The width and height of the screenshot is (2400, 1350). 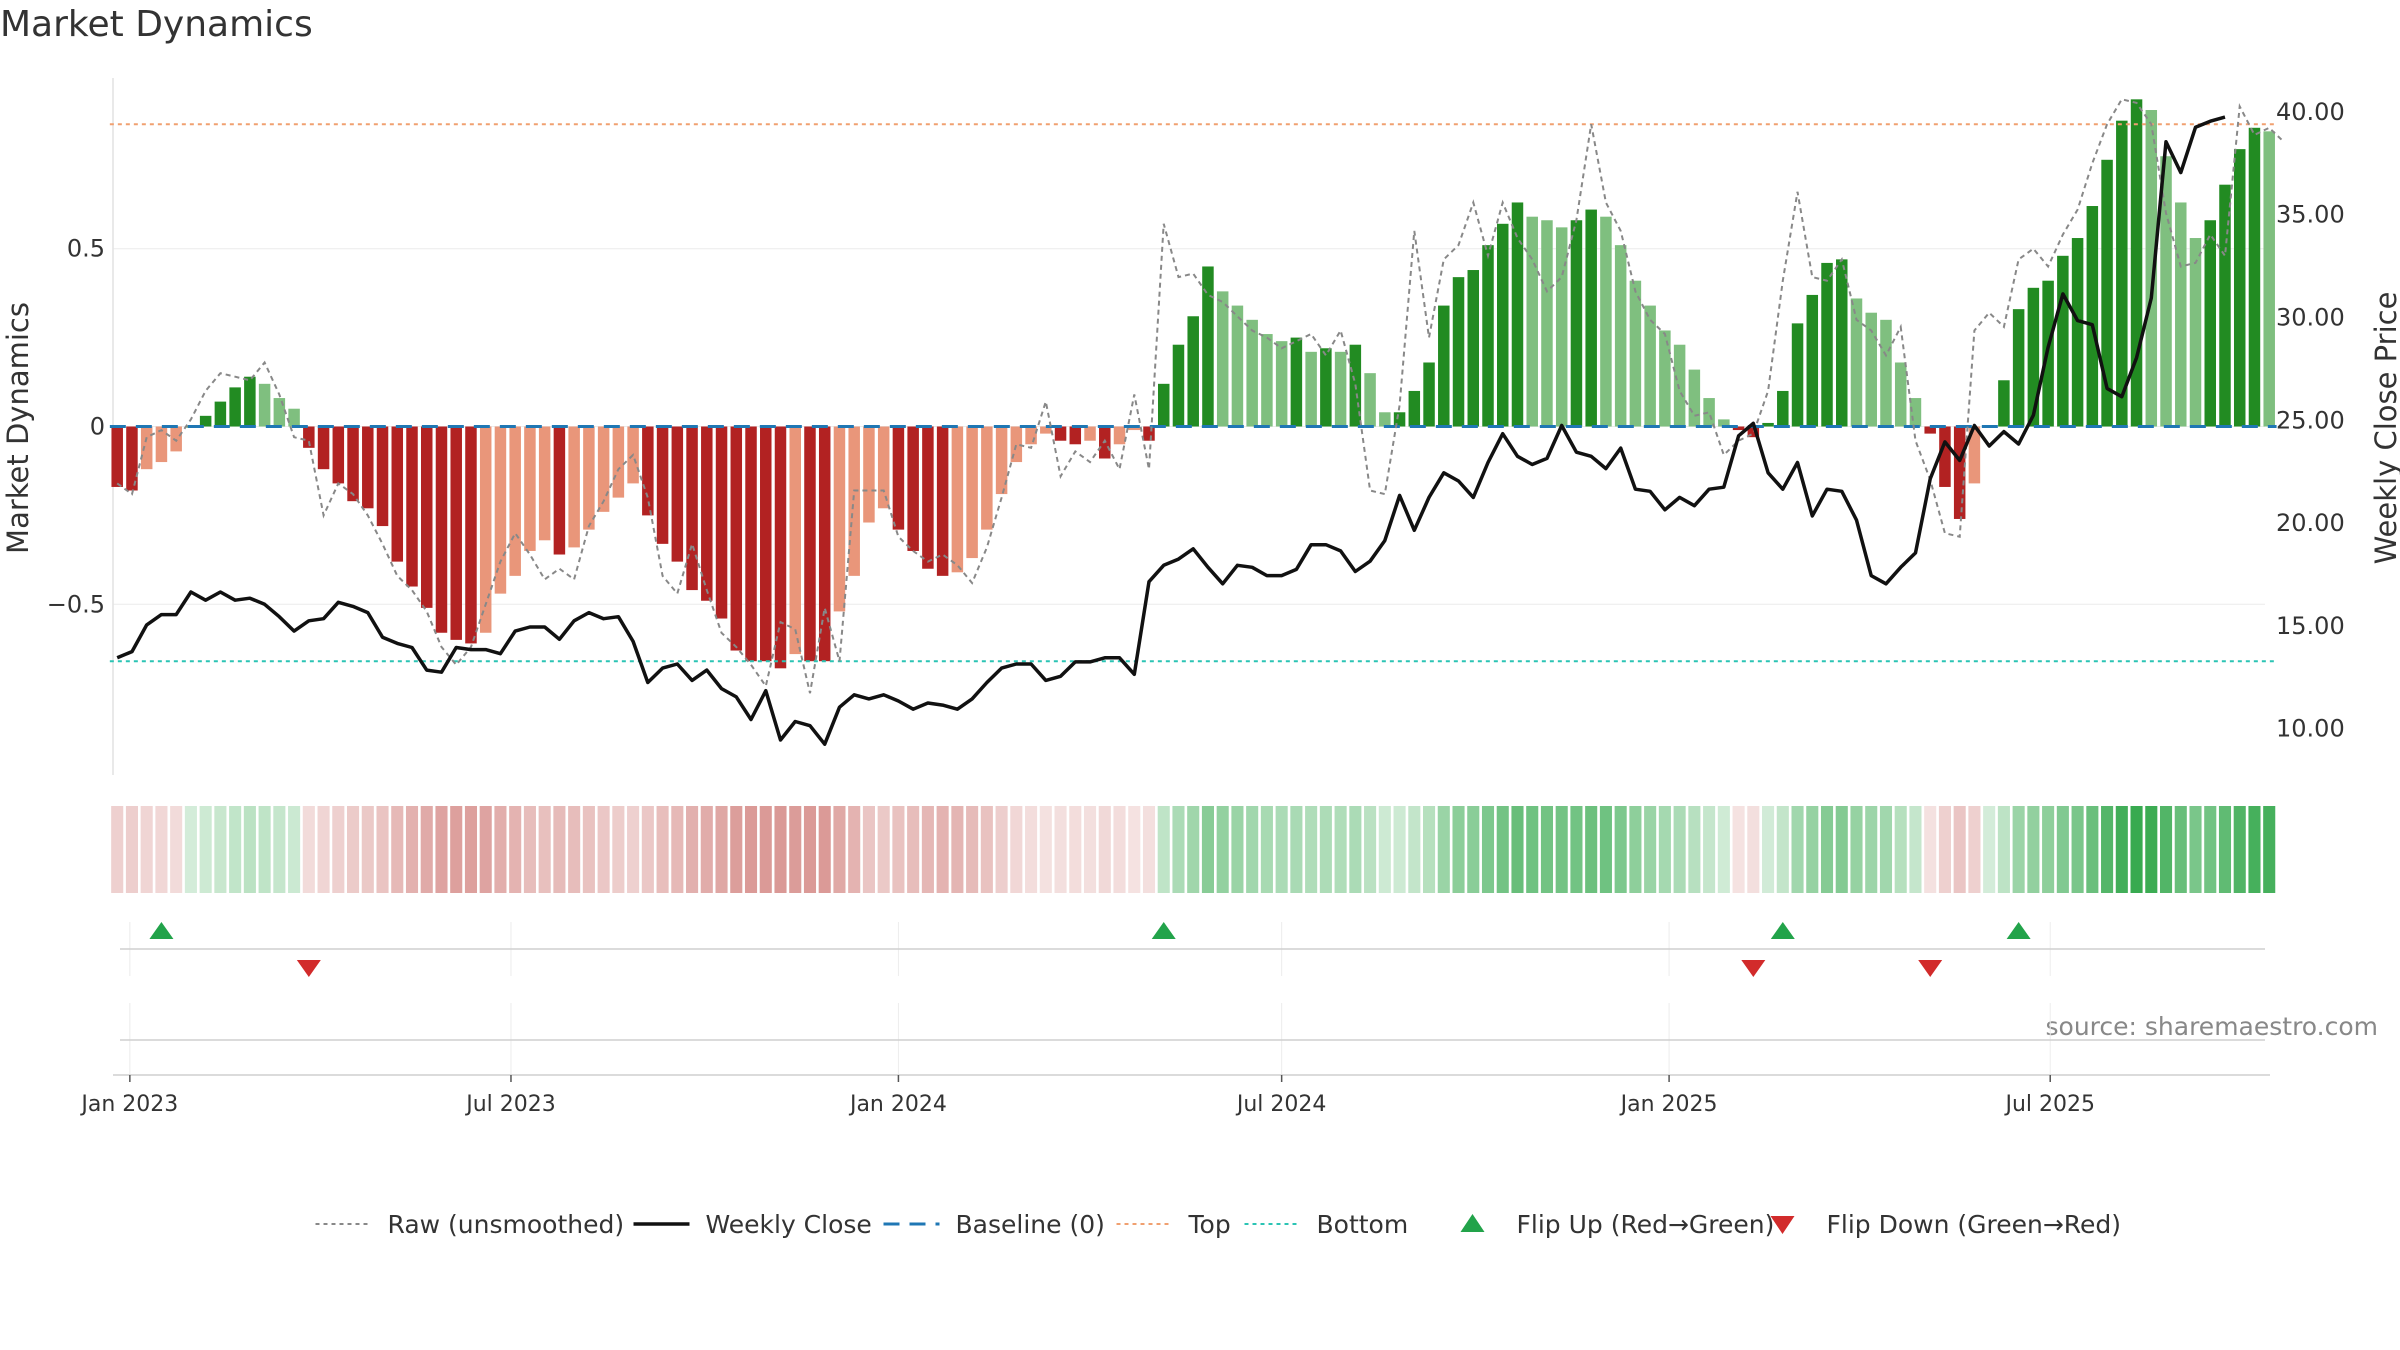 I want to click on source-note: source: sharemaestro.com, so click(x=2212, y=1026).